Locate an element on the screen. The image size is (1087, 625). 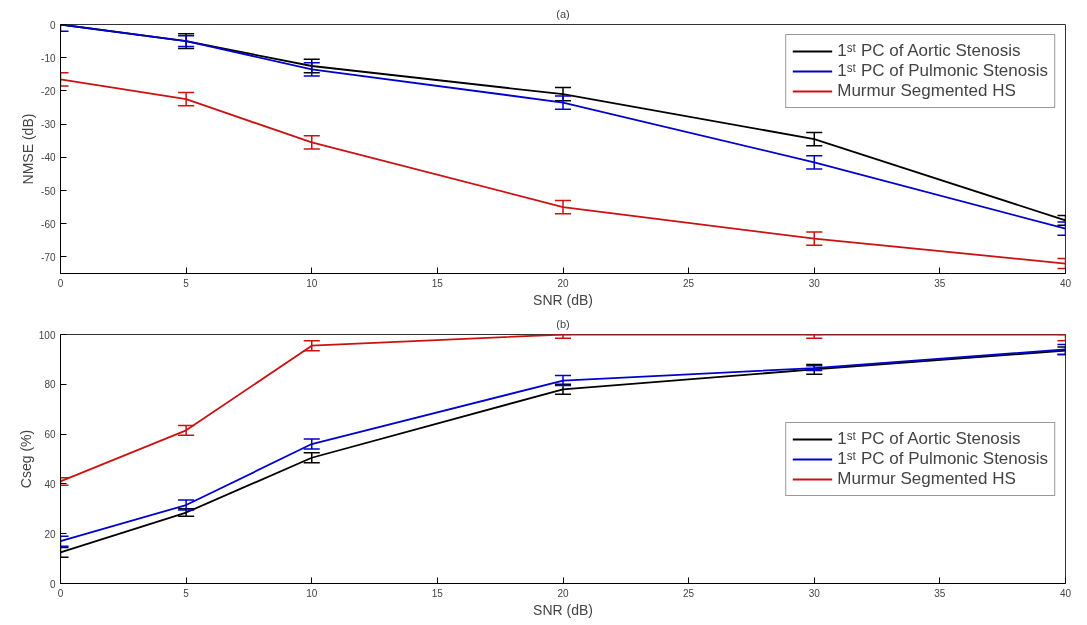
chart-title: (a) is located at coordinates (563, 13).